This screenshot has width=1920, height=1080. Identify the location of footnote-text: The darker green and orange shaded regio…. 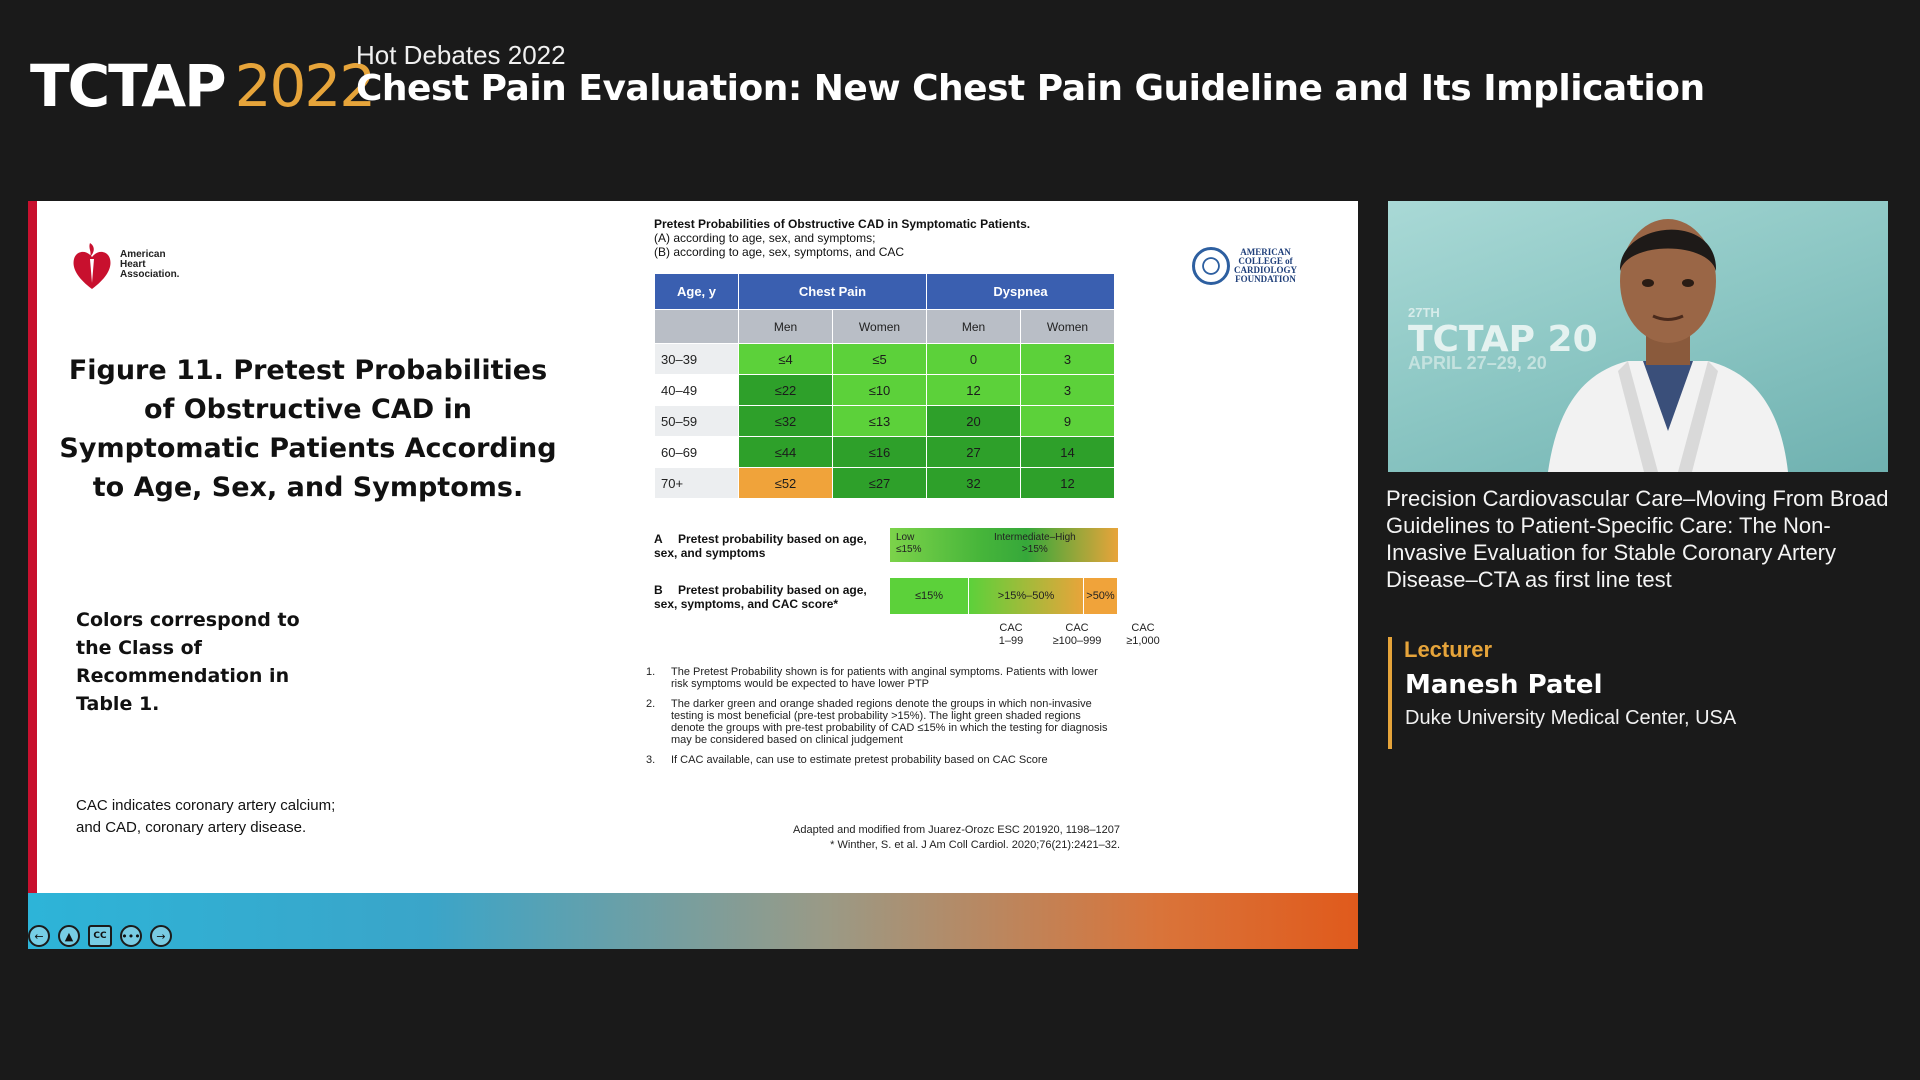
(889, 722).